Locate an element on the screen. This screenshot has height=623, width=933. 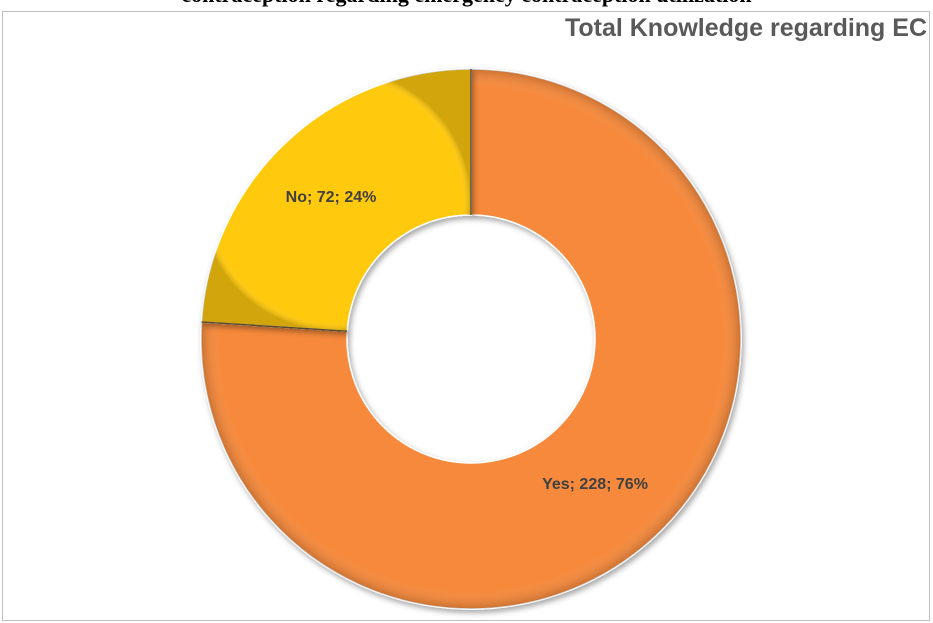
slice-separator is located at coordinates (274, 326).